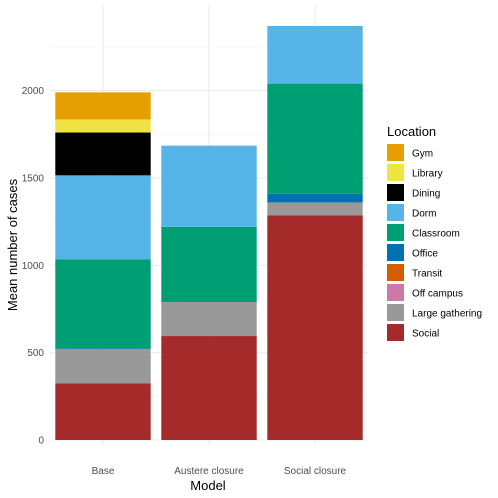 Image resolution: width=498 pixels, height=498 pixels. Describe the element at coordinates (427, 274) in the screenshot. I see `legend-label-transit: Transit` at that location.